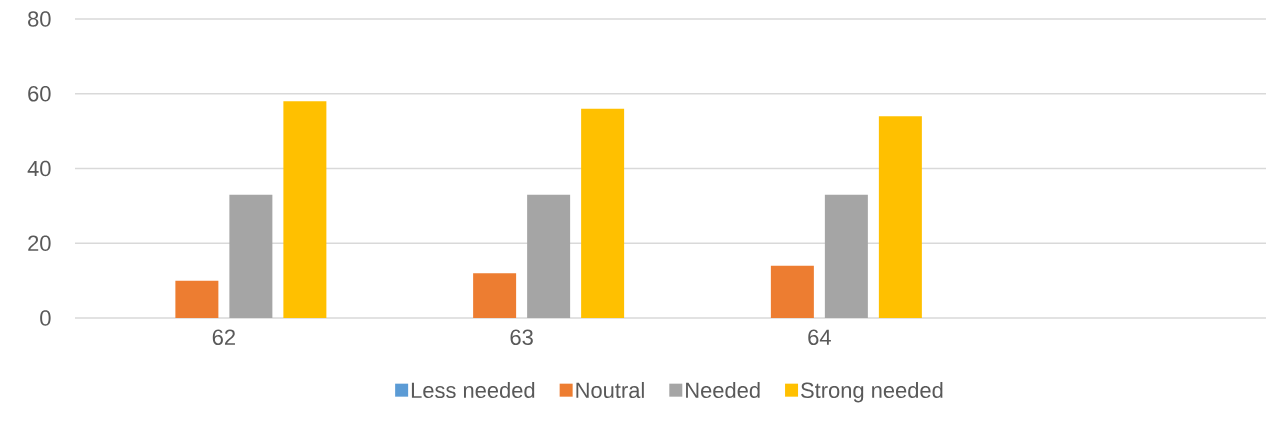 The image size is (1266, 443). What do you see at coordinates (610, 390) in the screenshot?
I see `legend-label: Noutral` at bounding box center [610, 390].